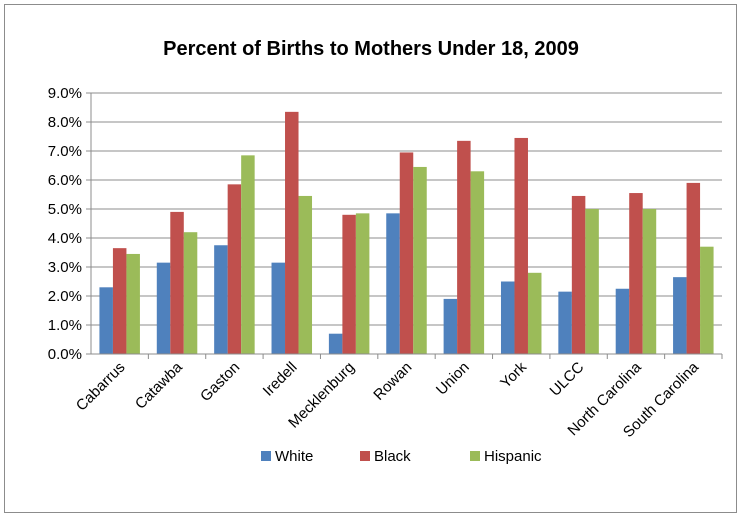 Image resolution: width=742 pixels, height=518 pixels. What do you see at coordinates (65, 224) in the screenshot?
I see `y-axis-ticks: 0.0% 1.0% 2.0% 3.0% 4.0% 5.0% 6.0% 7.0% 8.0% 9.0%` at bounding box center [65, 224].